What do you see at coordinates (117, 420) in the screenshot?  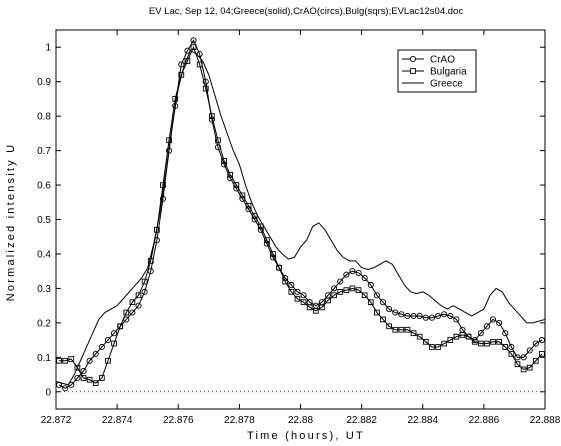 I see `x-tick-label: 22.874` at bounding box center [117, 420].